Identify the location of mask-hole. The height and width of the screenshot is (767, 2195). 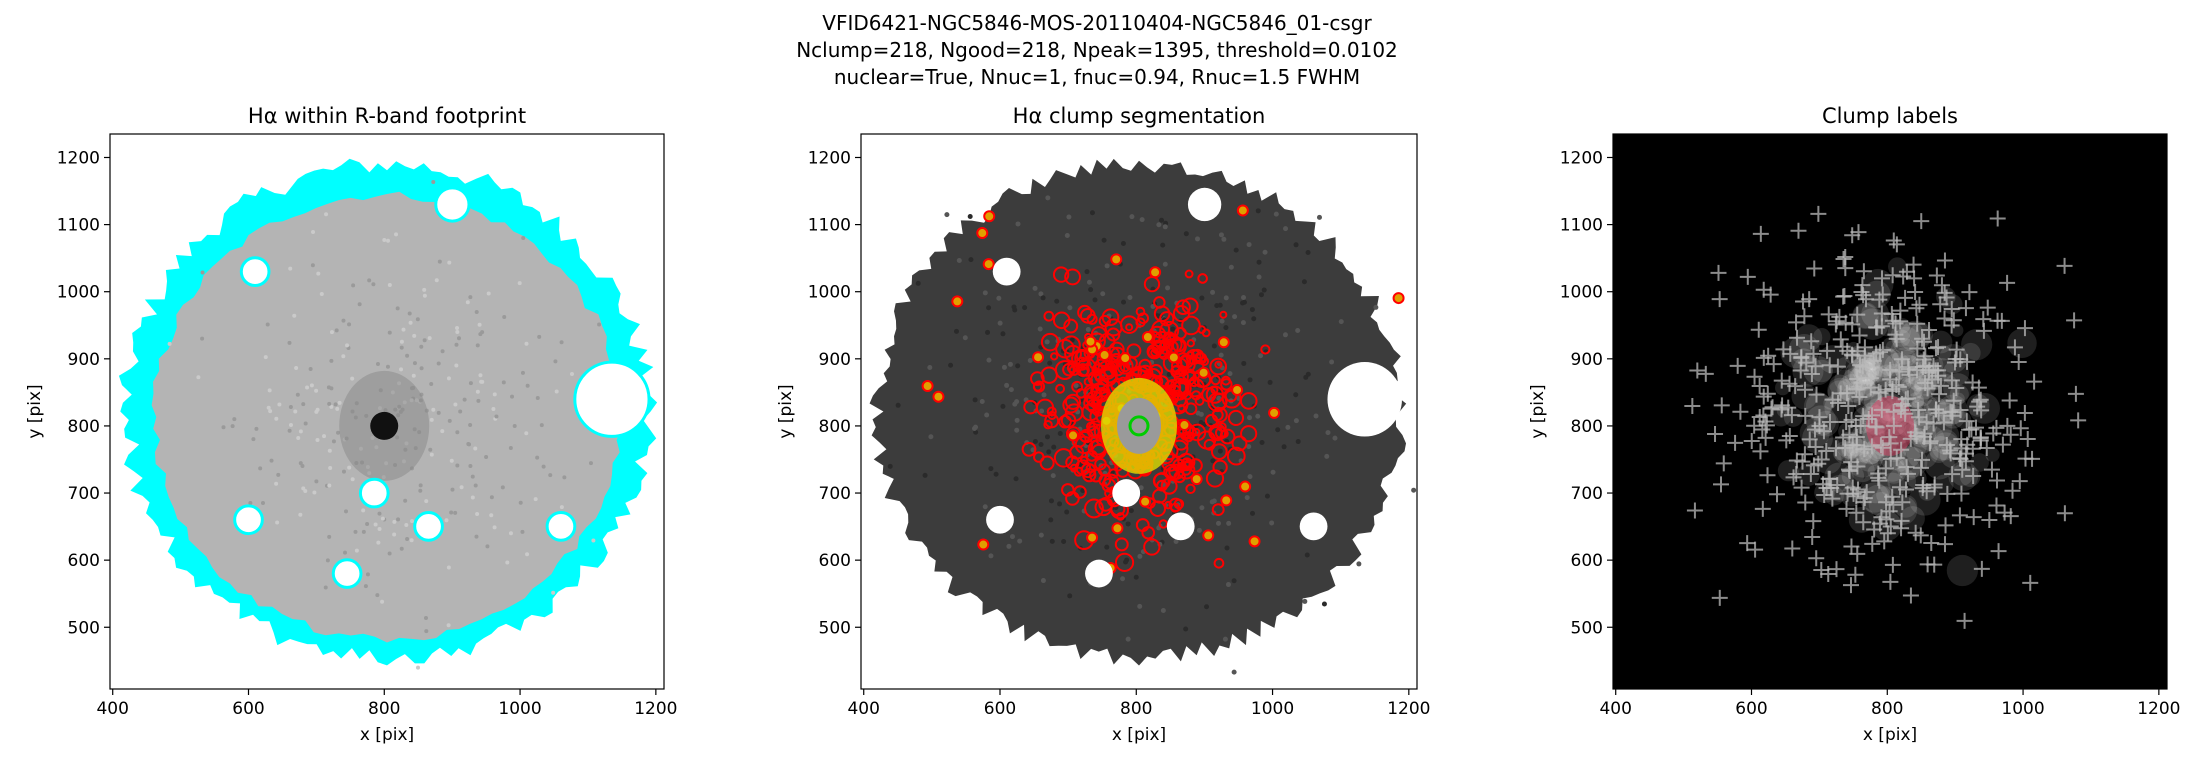
(1364, 399).